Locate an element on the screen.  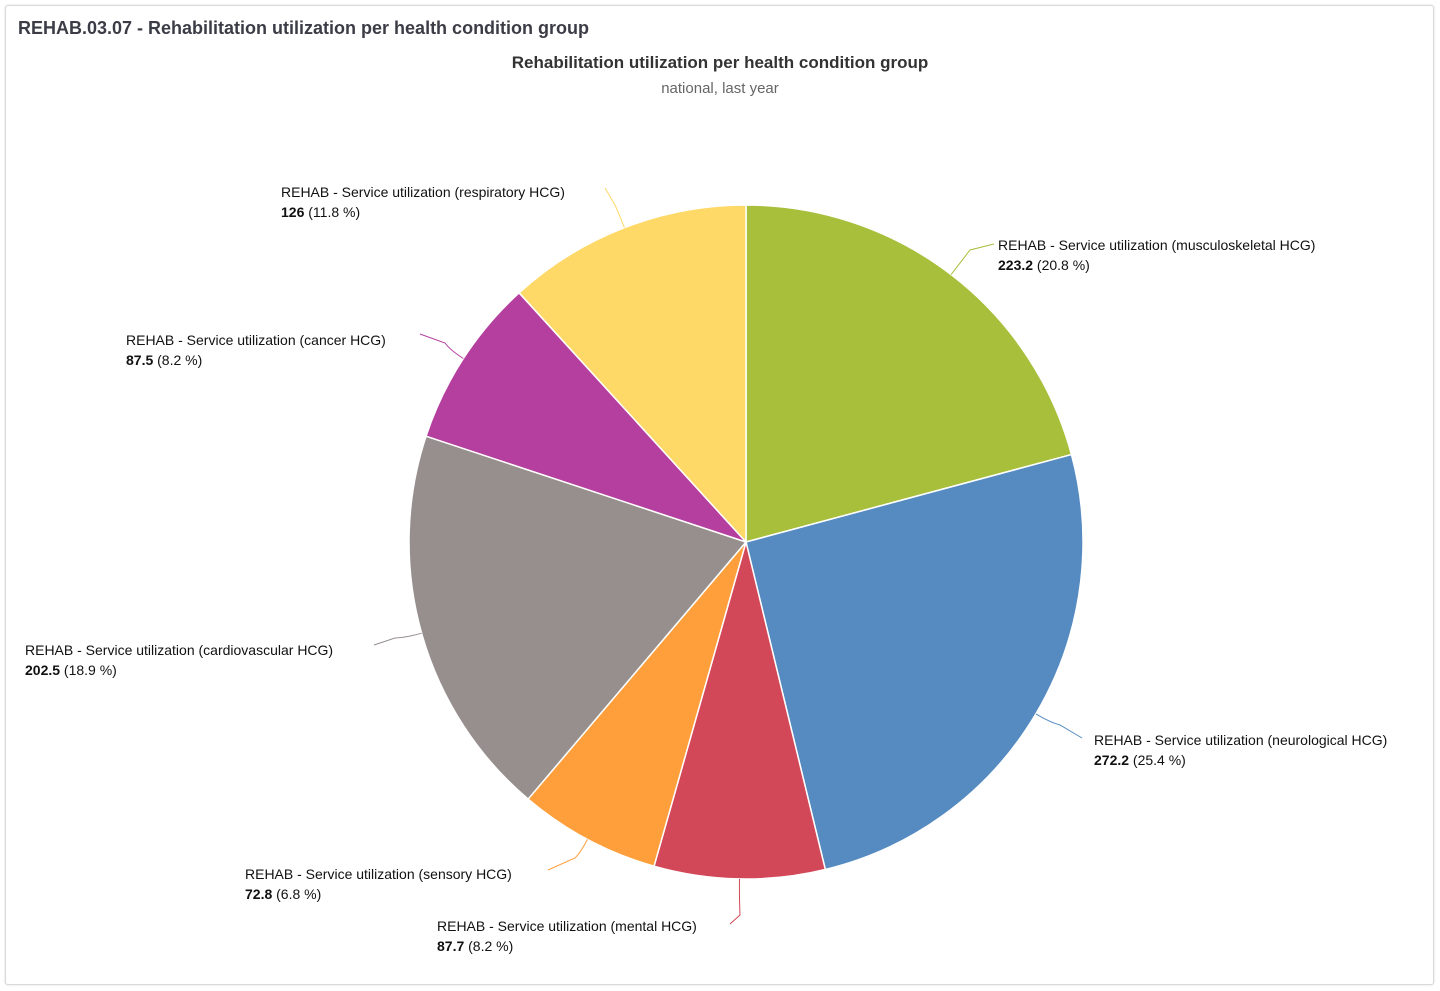
slice-label-value: 72.8 (6.8 %) is located at coordinates (283, 894).